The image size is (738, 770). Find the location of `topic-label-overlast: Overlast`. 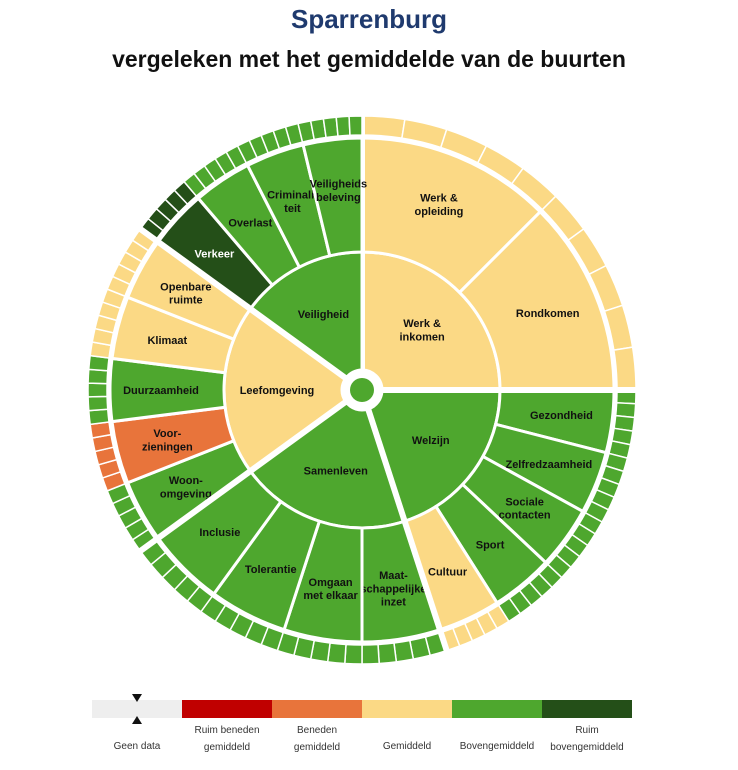

topic-label-overlast: Overlast is located at coordinates (250, 224).